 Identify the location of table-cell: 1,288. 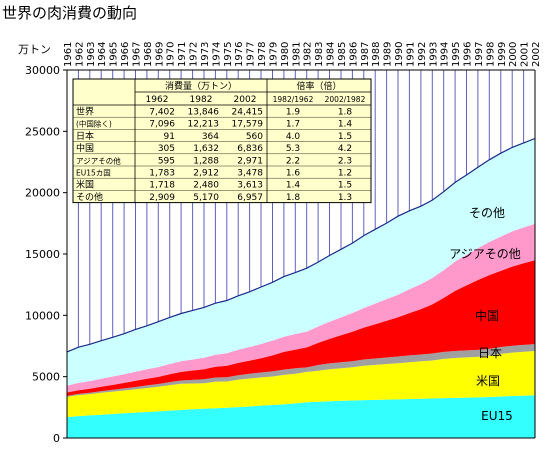
(206, 161).